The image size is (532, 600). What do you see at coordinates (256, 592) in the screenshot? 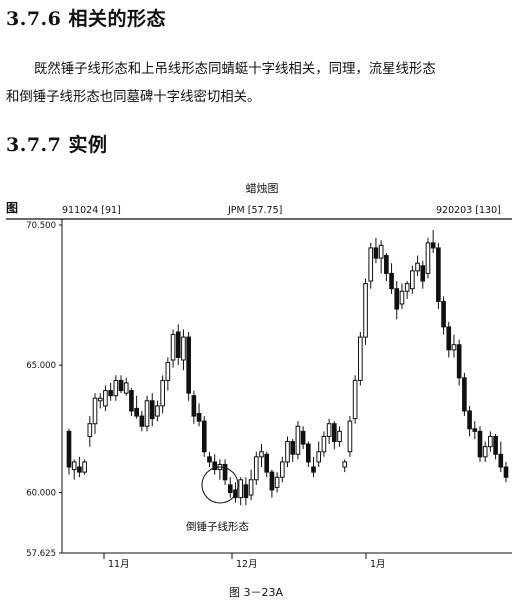
I see `figure-caption: 图 3－23A` at bounding box center [256, 592].